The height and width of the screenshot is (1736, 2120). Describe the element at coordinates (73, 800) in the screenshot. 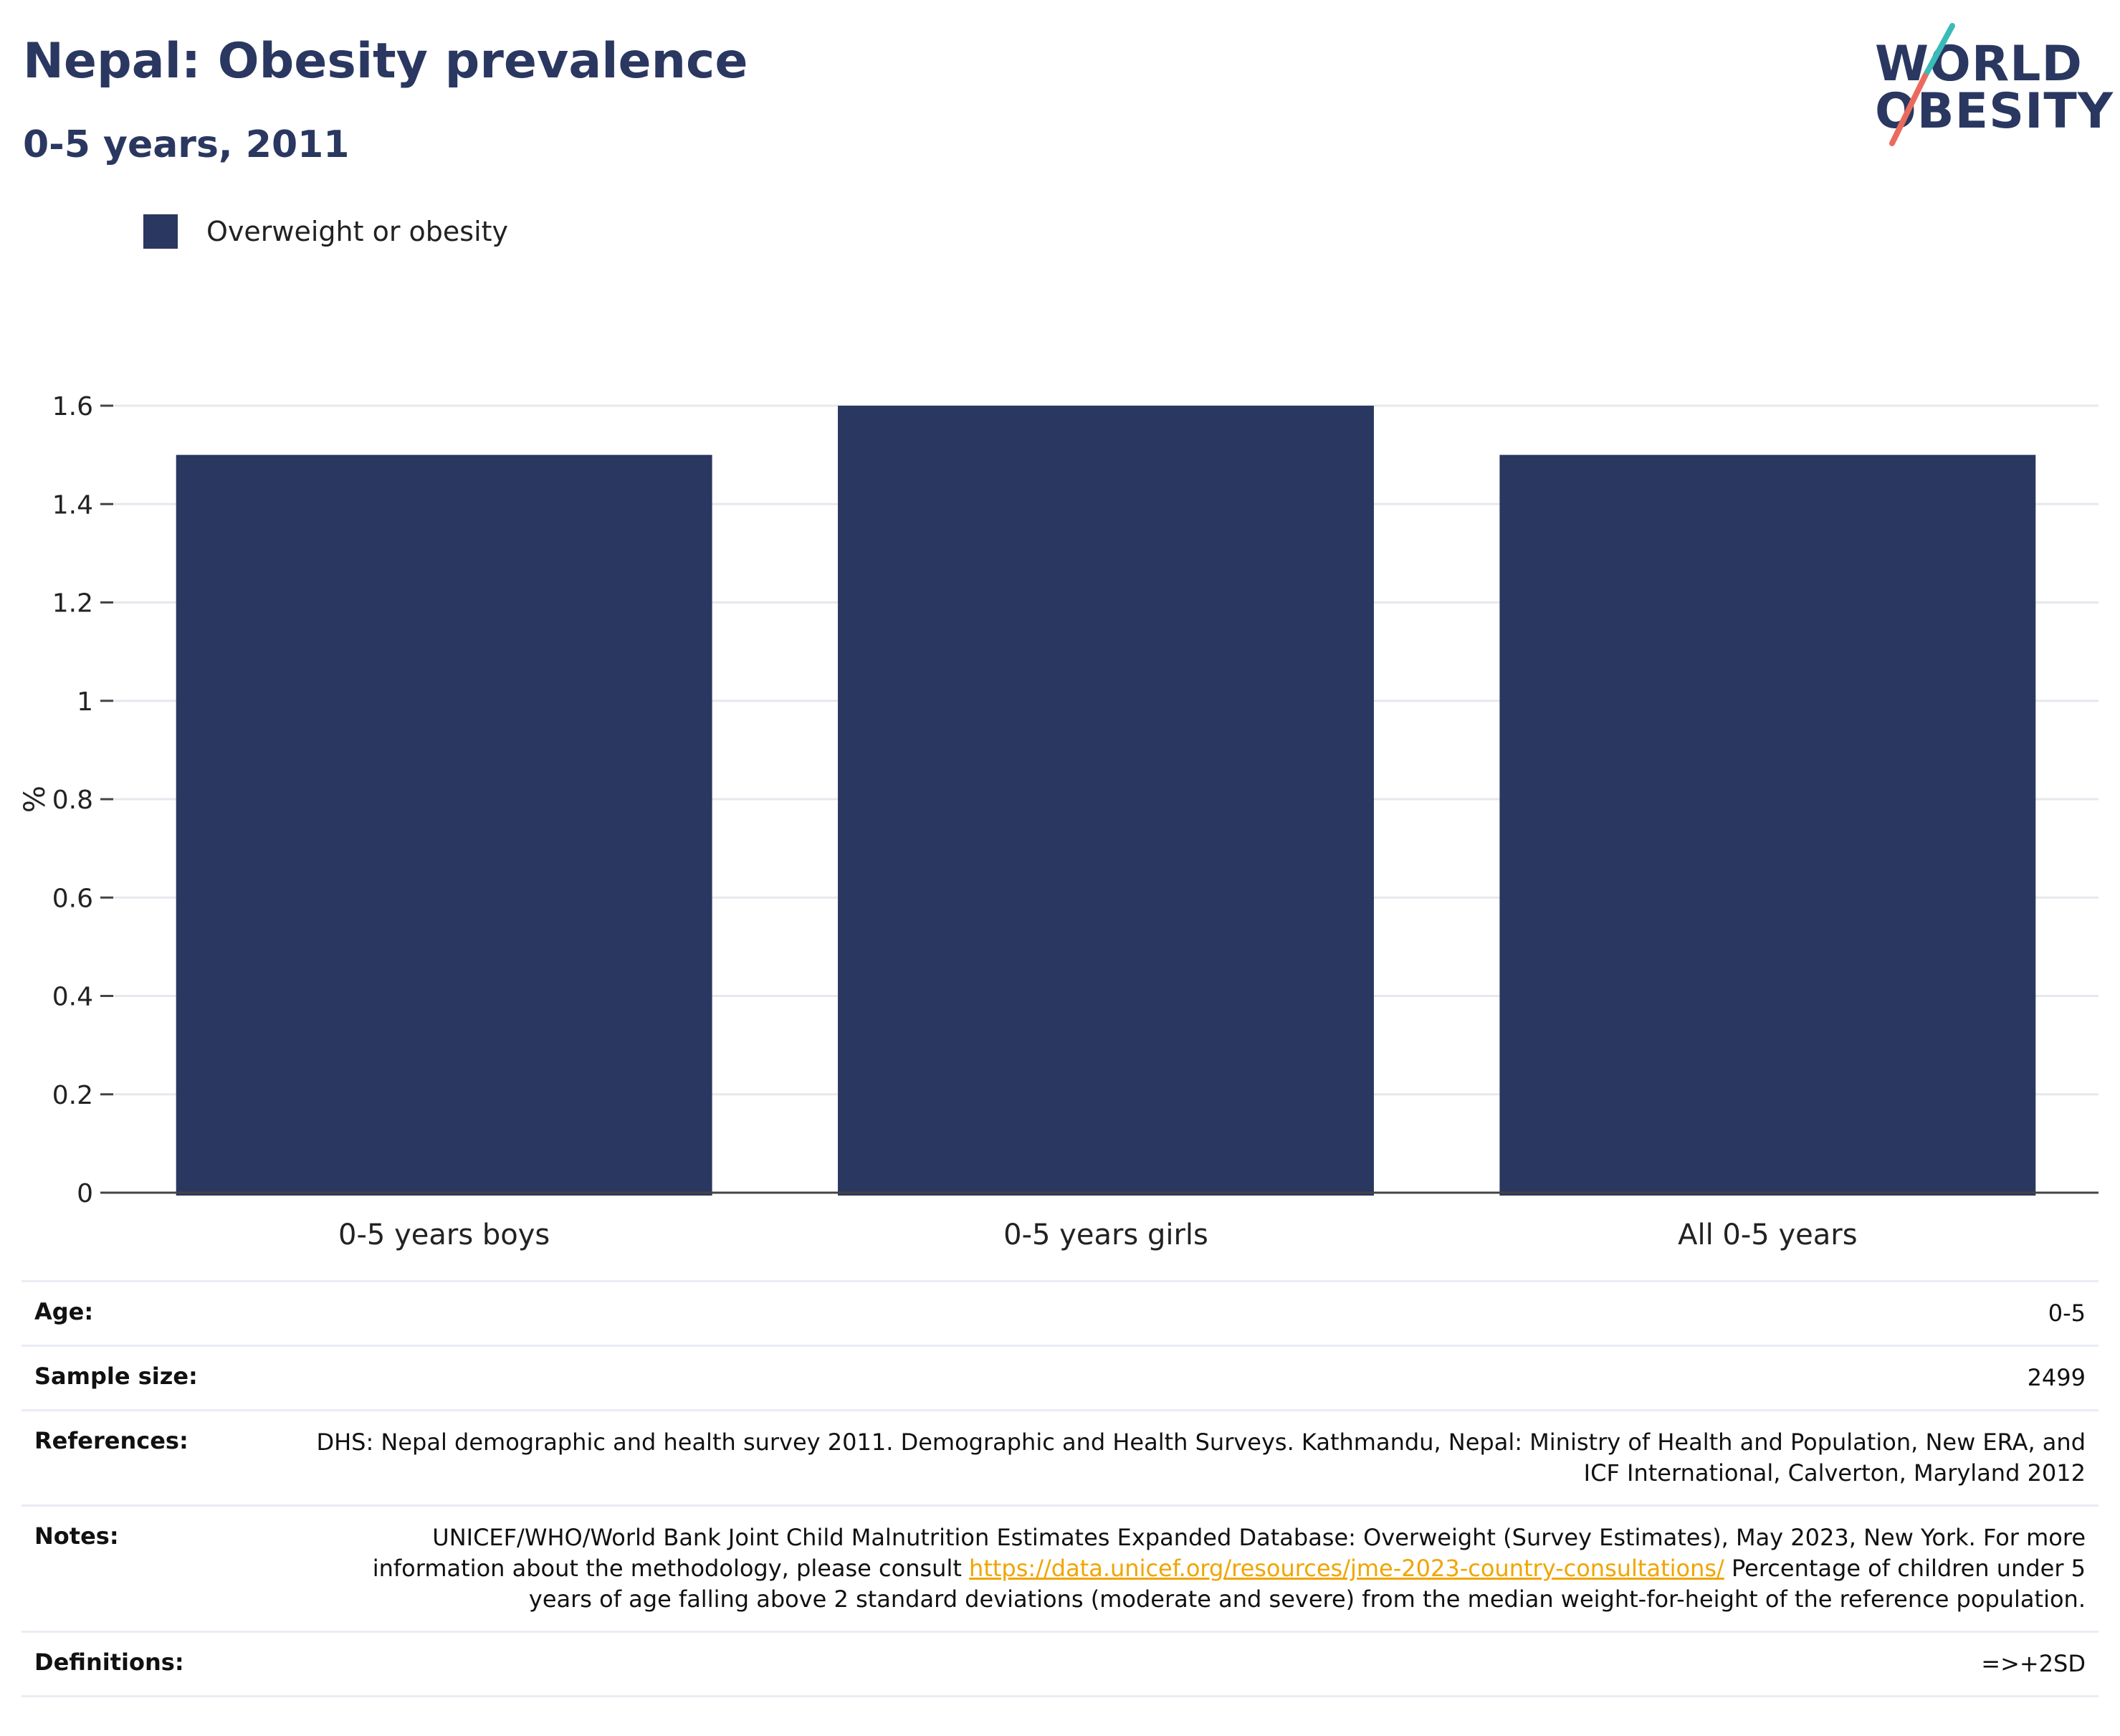

I see `y-tick-label: 0.8` at that location.